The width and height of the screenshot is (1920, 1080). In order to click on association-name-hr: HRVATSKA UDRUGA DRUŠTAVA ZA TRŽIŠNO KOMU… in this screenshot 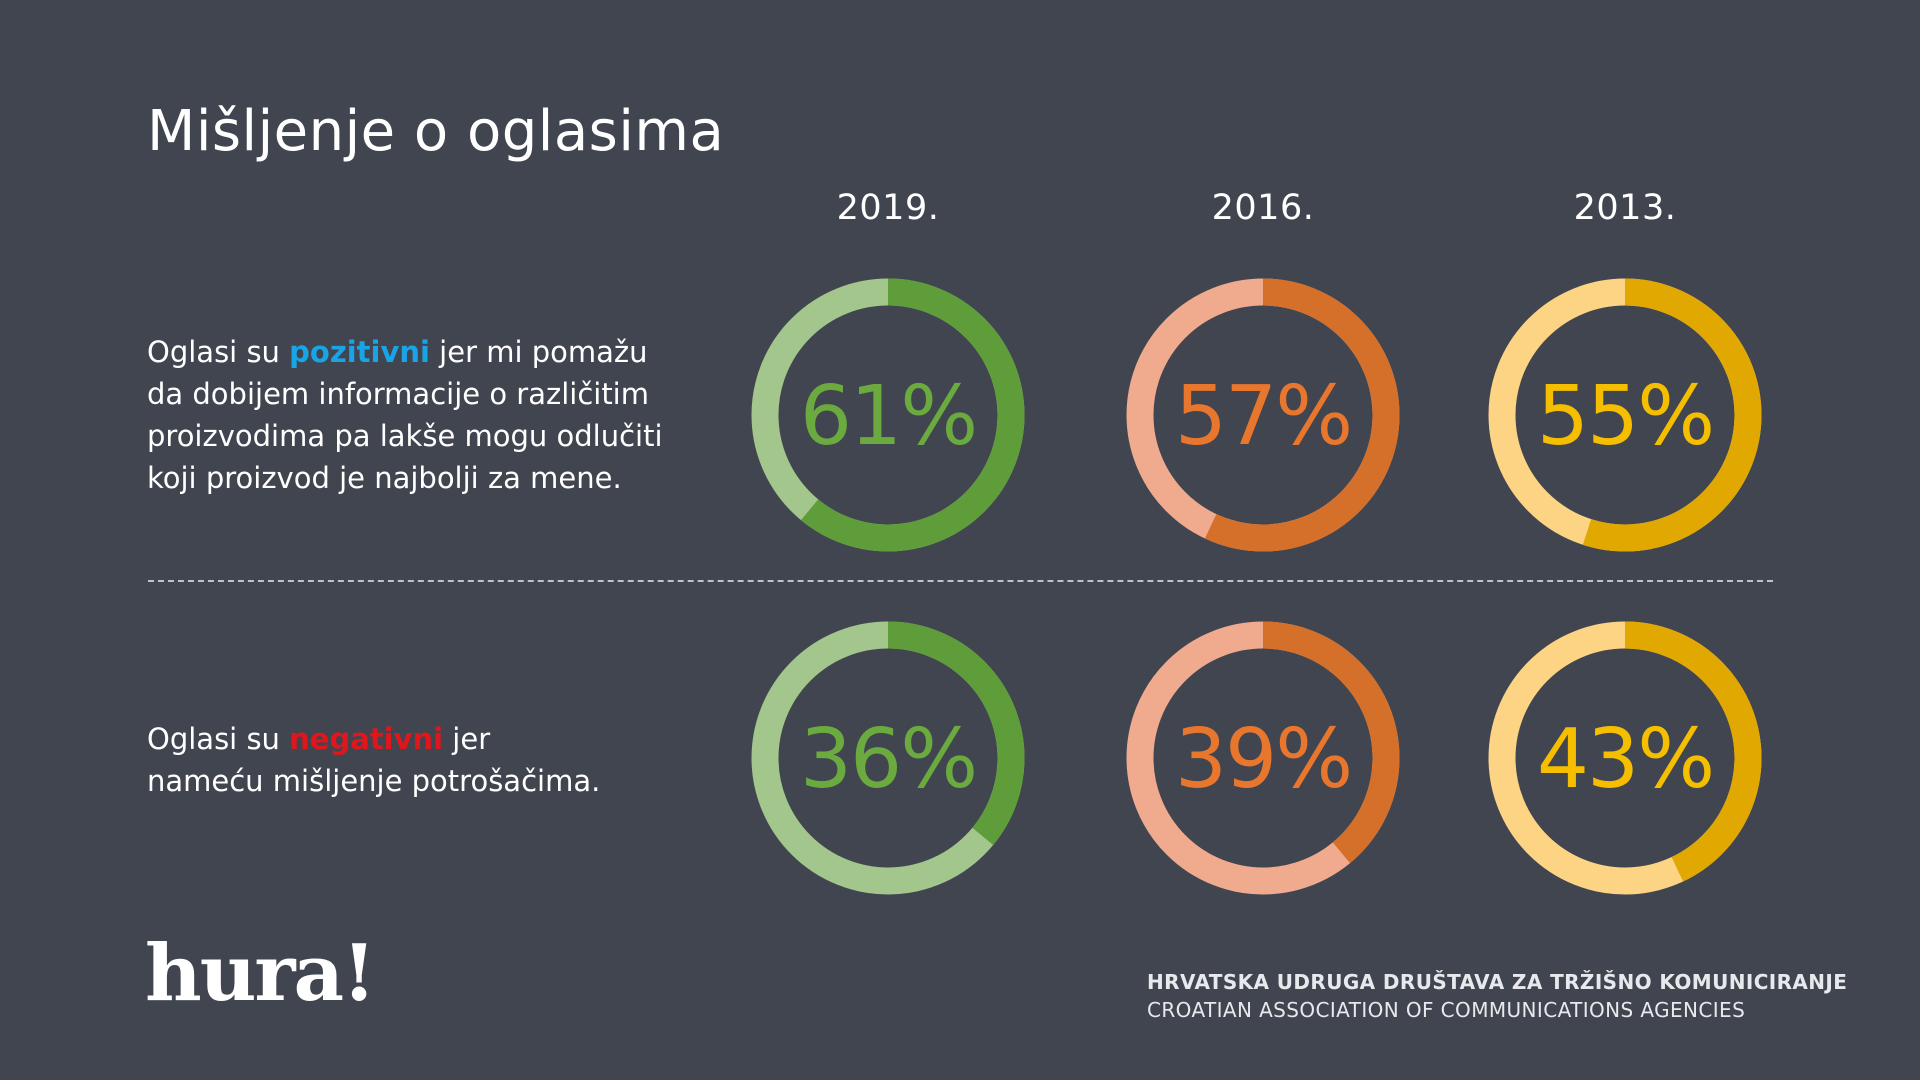, I will do `click(1497, 982)`.